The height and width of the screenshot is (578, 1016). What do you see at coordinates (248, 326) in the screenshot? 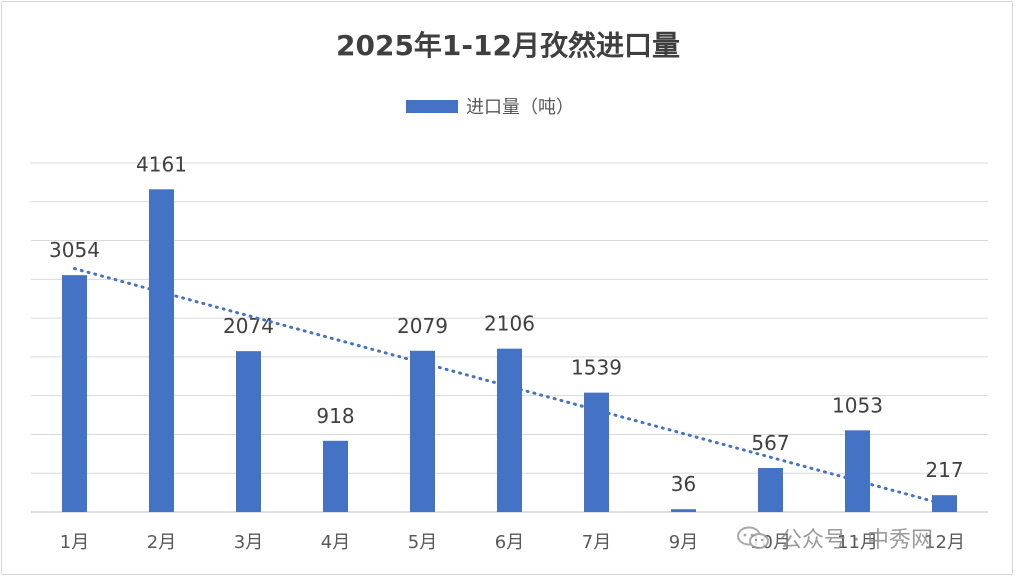
I see `data-label: 2074` at bounding box center [248, 326].